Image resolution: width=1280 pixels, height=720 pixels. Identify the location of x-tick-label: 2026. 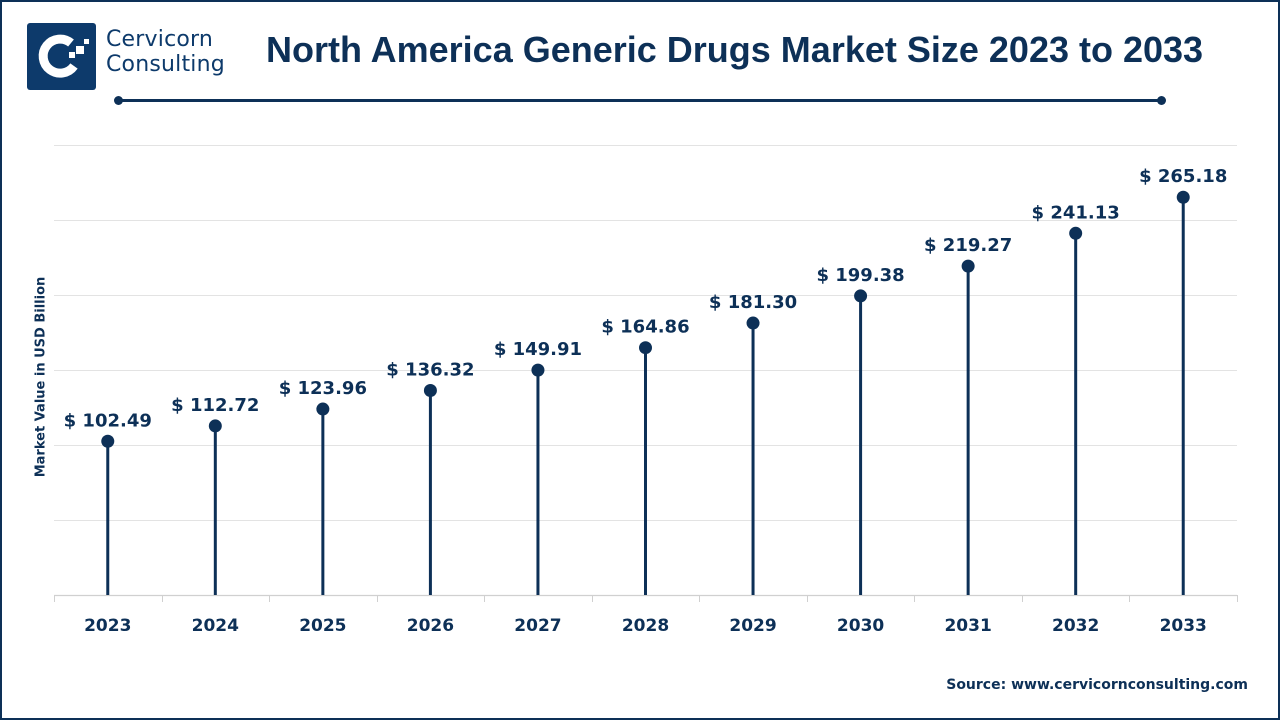
(430, 626).